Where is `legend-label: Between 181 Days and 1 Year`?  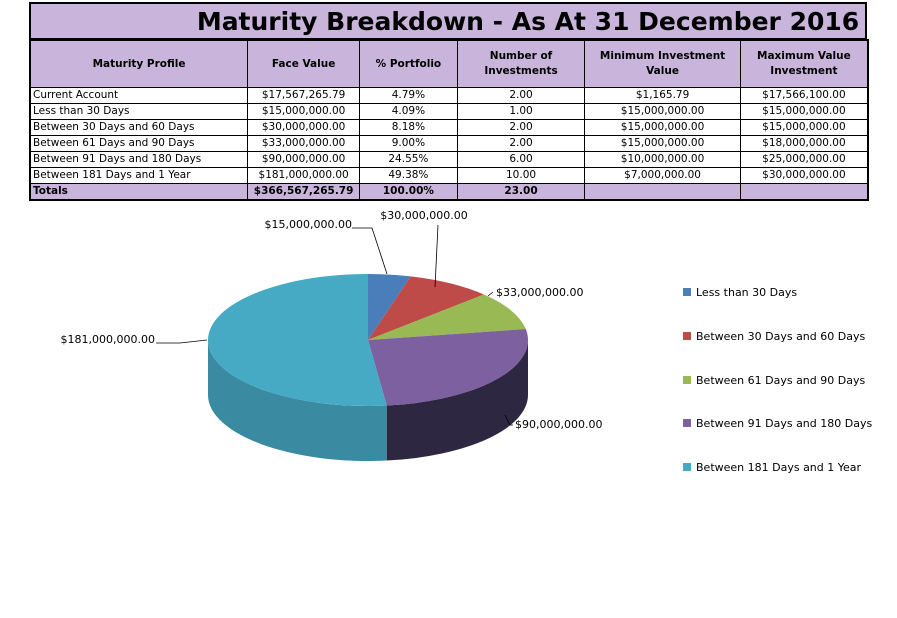 legend-label: Between 181 Days and 1 Year is located at coordinates (779, 467).